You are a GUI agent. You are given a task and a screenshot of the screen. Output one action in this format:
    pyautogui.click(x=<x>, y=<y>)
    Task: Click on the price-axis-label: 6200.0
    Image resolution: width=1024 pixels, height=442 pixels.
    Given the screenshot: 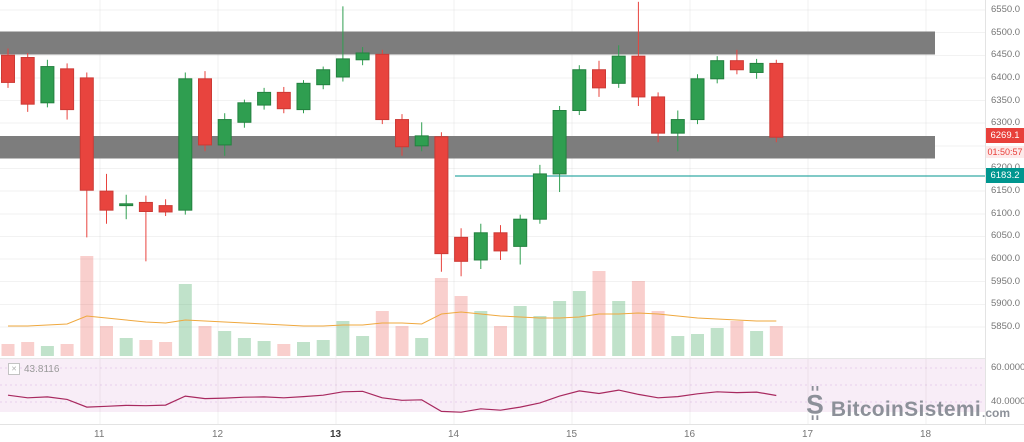 What is the action you would take?
    pyautogui.click(x=1005, y=167)
    